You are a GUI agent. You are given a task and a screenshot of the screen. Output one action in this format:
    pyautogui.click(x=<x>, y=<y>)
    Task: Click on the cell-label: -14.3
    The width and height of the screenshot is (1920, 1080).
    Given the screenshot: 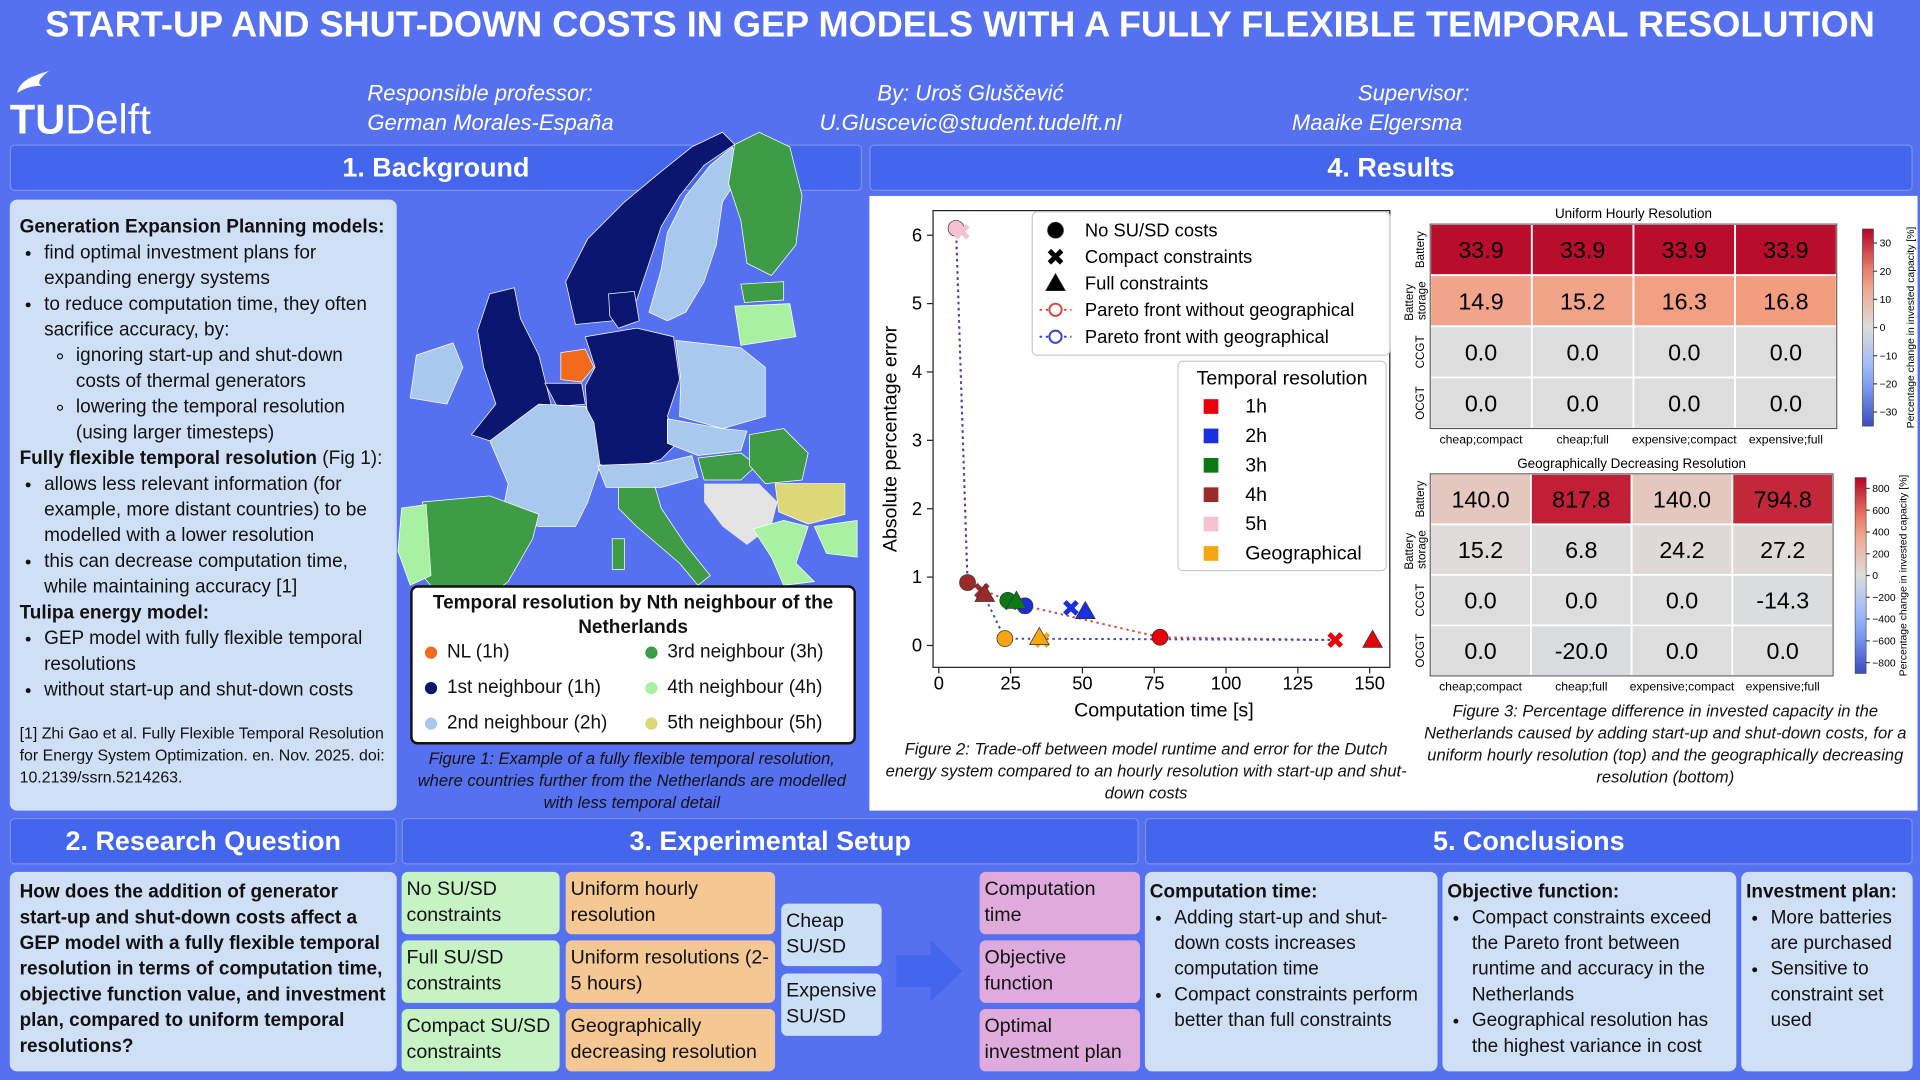 What is the action you would take?
    pyautogui.click(x=1782, y=601)
    